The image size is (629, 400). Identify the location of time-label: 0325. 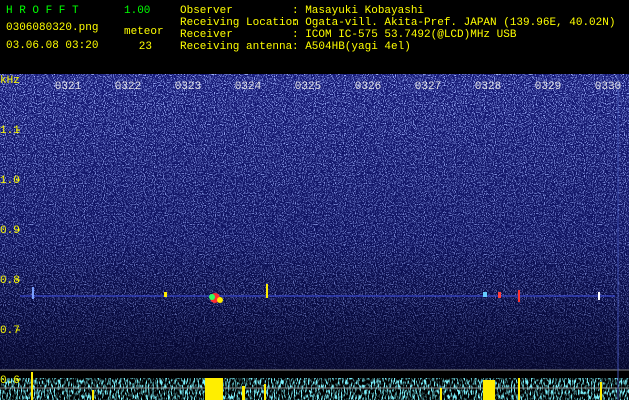
(308, 87).